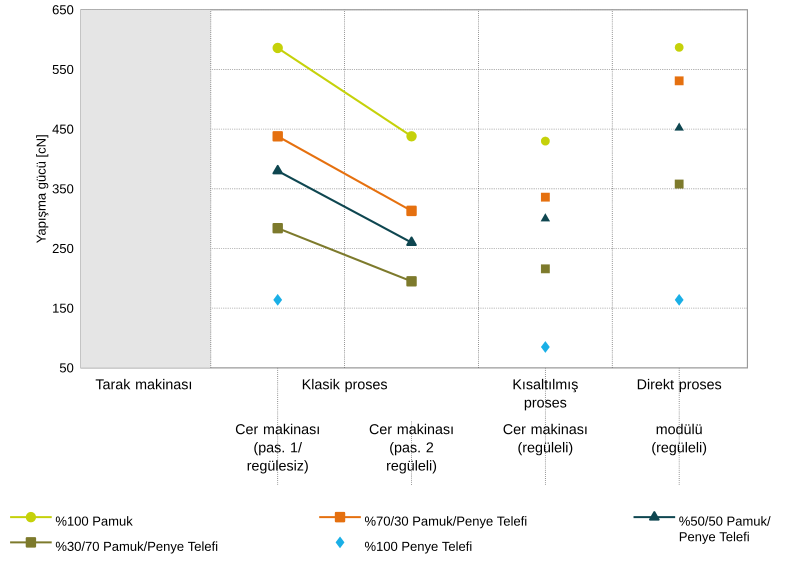  What do you see at coordinates (94, 521) in the screenshot?
I see `legend-label: %100 Pamuk` at bounding box center [94, 521].